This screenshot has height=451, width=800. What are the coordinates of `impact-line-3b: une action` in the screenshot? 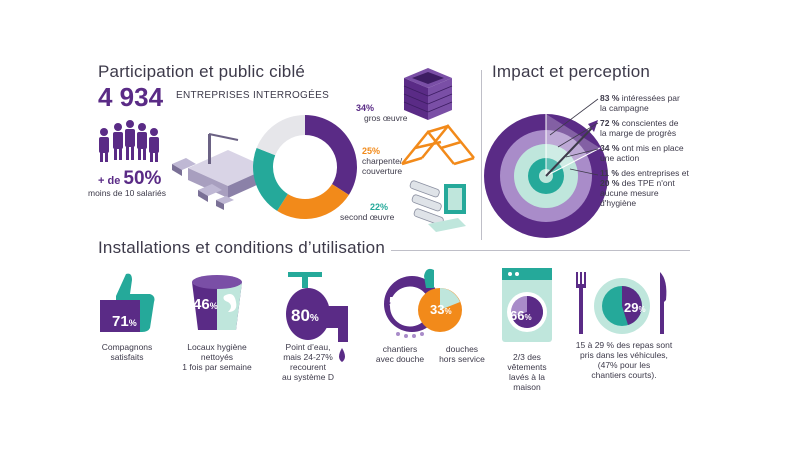 It's located at (620, 158).